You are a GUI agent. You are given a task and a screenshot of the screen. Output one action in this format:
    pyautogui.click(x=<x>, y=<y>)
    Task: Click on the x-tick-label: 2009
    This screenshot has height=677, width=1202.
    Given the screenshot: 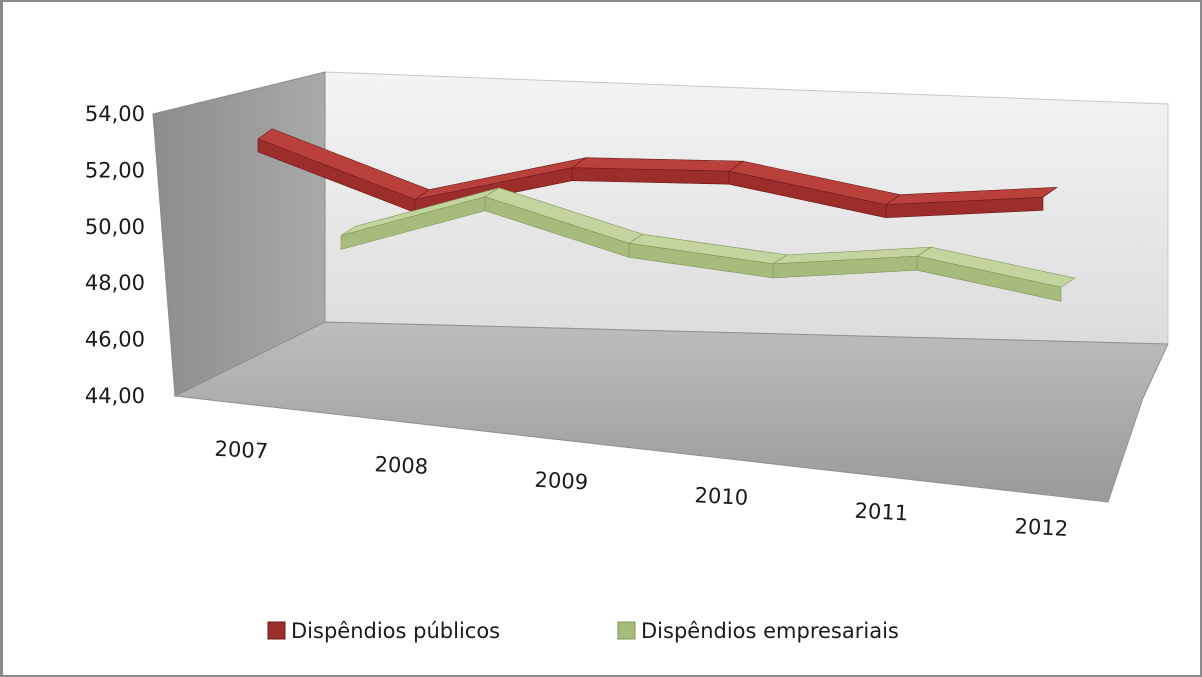 What is the action you would take?
    pyautogui.click(x=561, y=481)
    